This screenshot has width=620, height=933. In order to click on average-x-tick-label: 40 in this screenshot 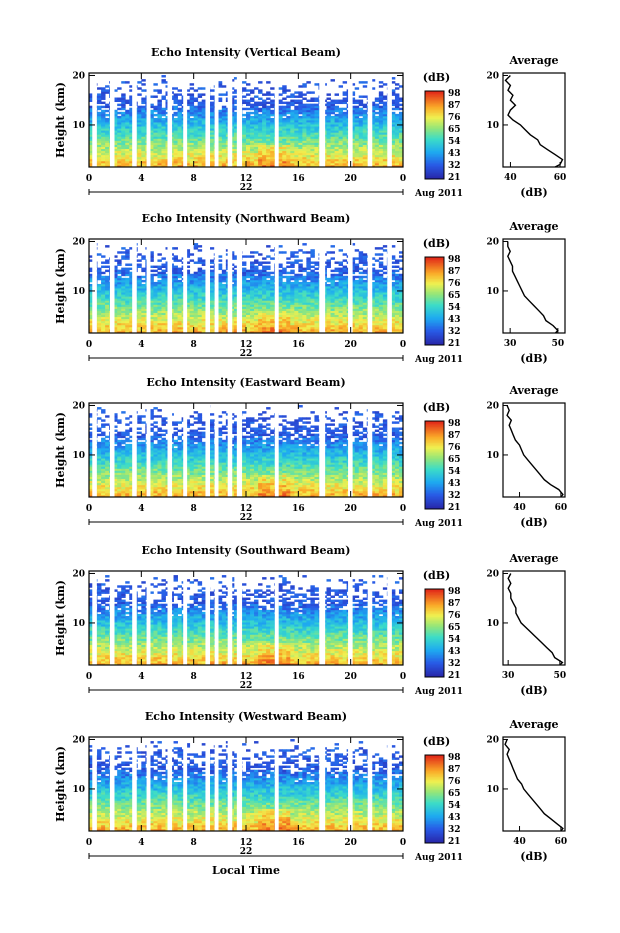, I will do `click(519, 842)`.